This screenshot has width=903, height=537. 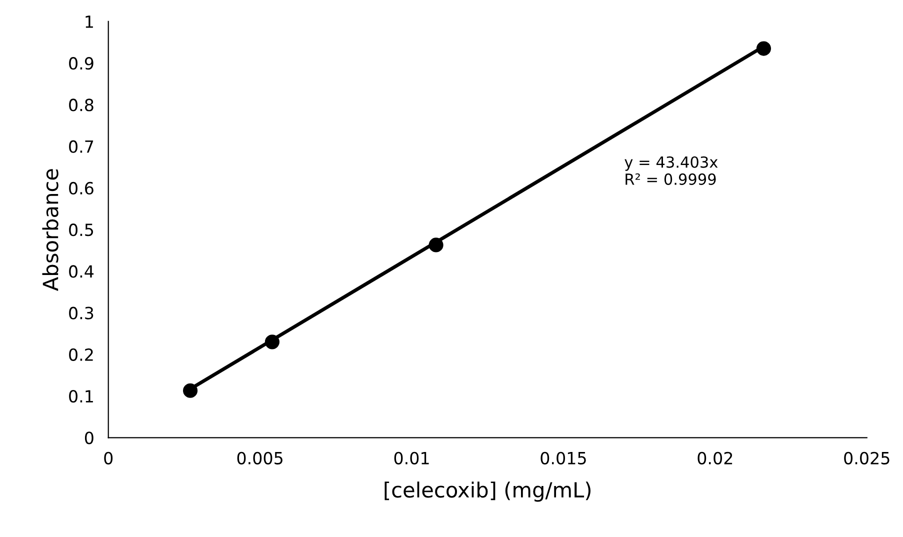 What do you see at coordinates (50, 230) in the screenshot?
I see `y-axis-title: Absorbance` at bounding box center [50, 230].